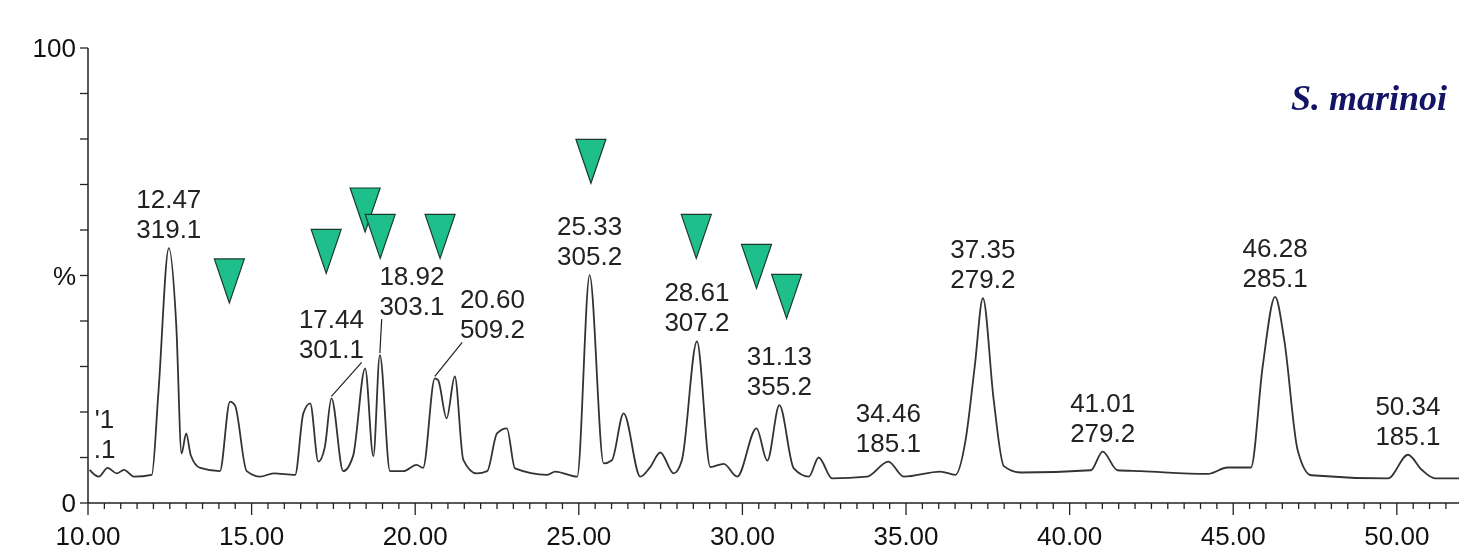 The height and width of the screenshot is (558, 1459). Describe the element at coordinates (1275, 262) in the screenshot. I see `annotation: 46.28 285.1` at that location.